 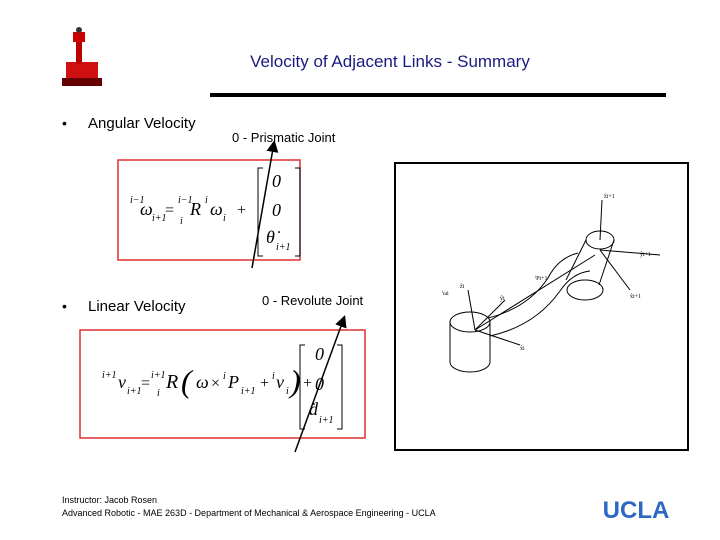 I want to click on figure-label: x̂i, so click(x=522, y=349).